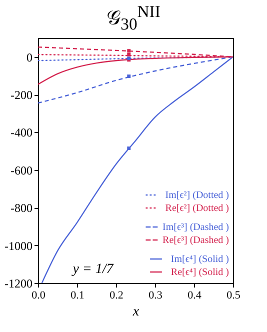  What do you see at coordinates (195, 240) in the screenshot?
I see `legend-label: Re[ϵ³] (Dashed )` at bounding box center [195, 240].